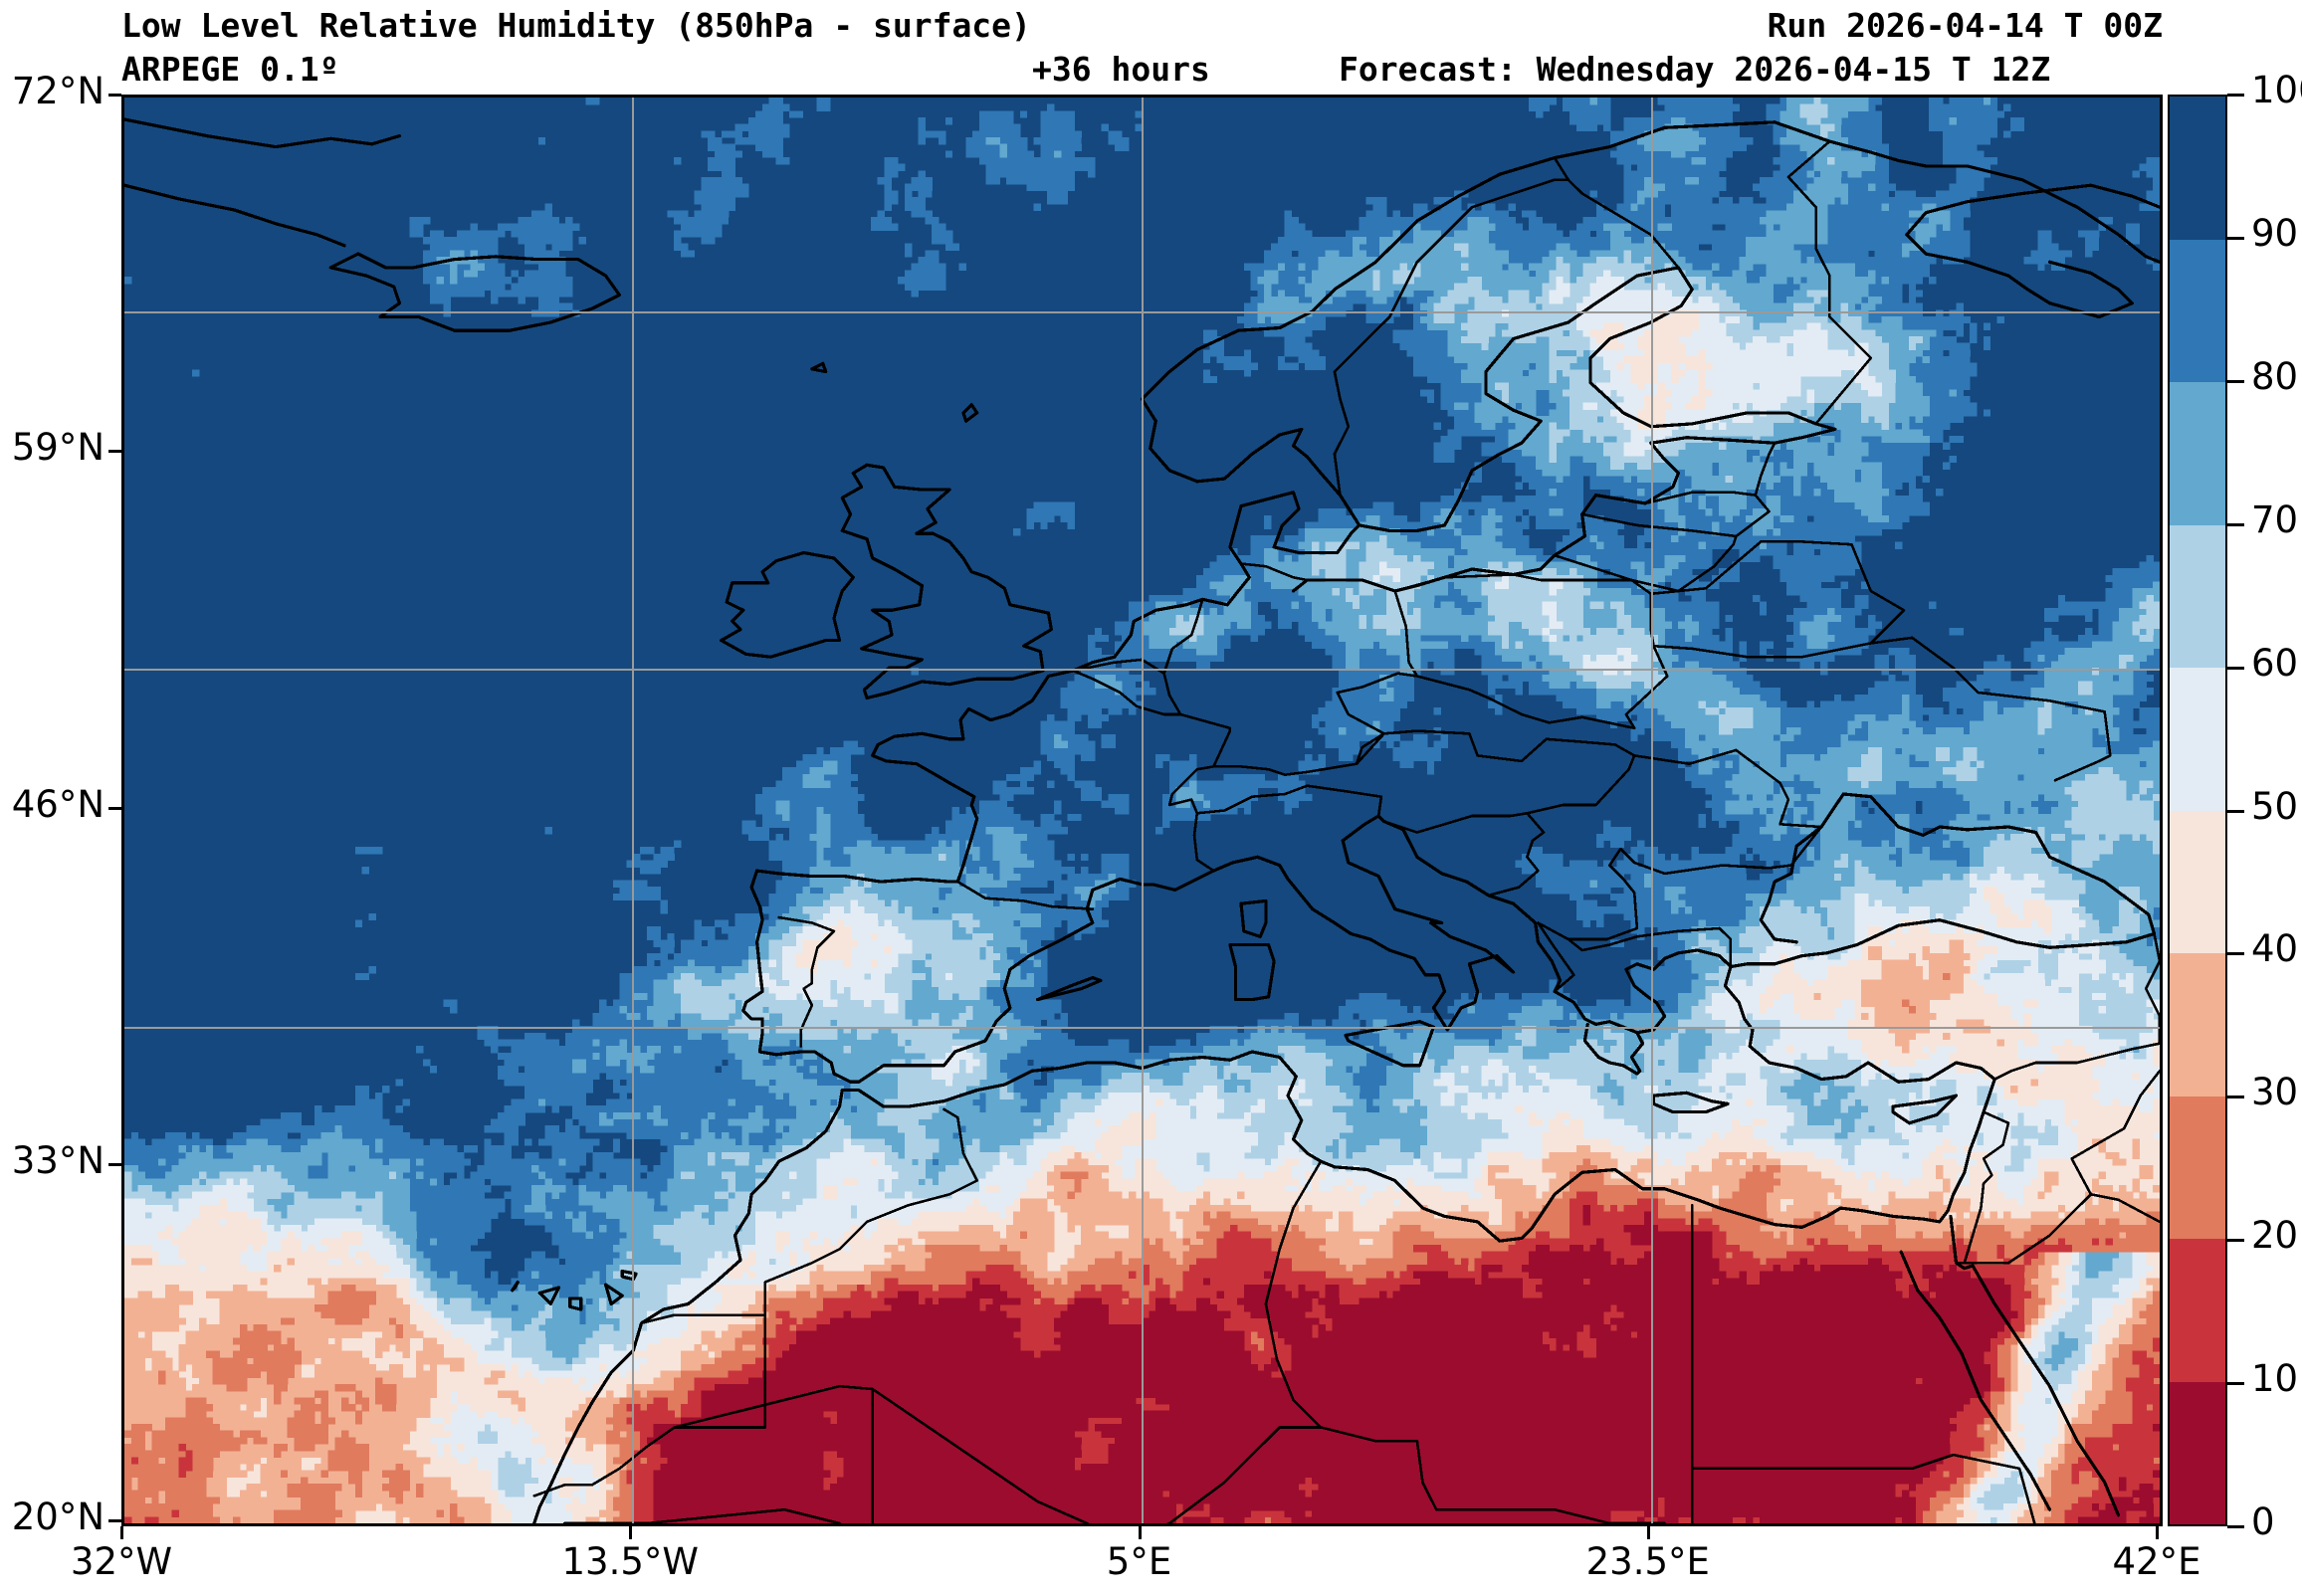 The width and height of the screenshot is (2302, 1596). What do you see at coordinates (1648, 1562) in the screenshot?
I see `x-tick-label: 23.5°E` at bounding box center [1648, 1562].